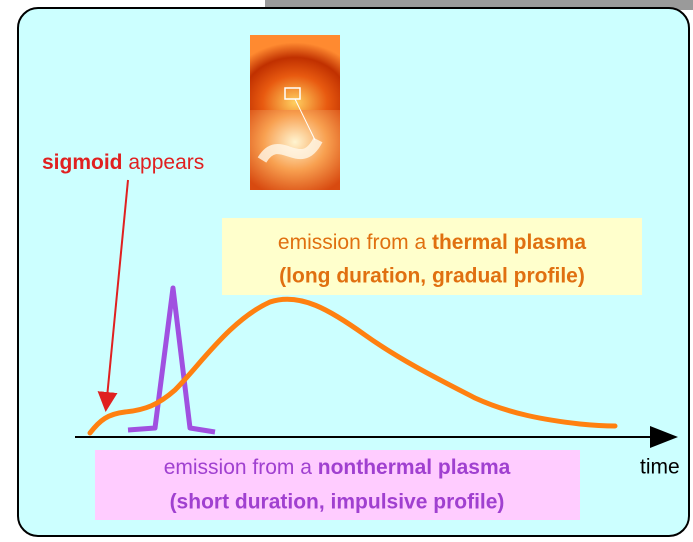  Describe the element at coordinates (479, 5) in the screenshot. I see `title-strip` at that location.